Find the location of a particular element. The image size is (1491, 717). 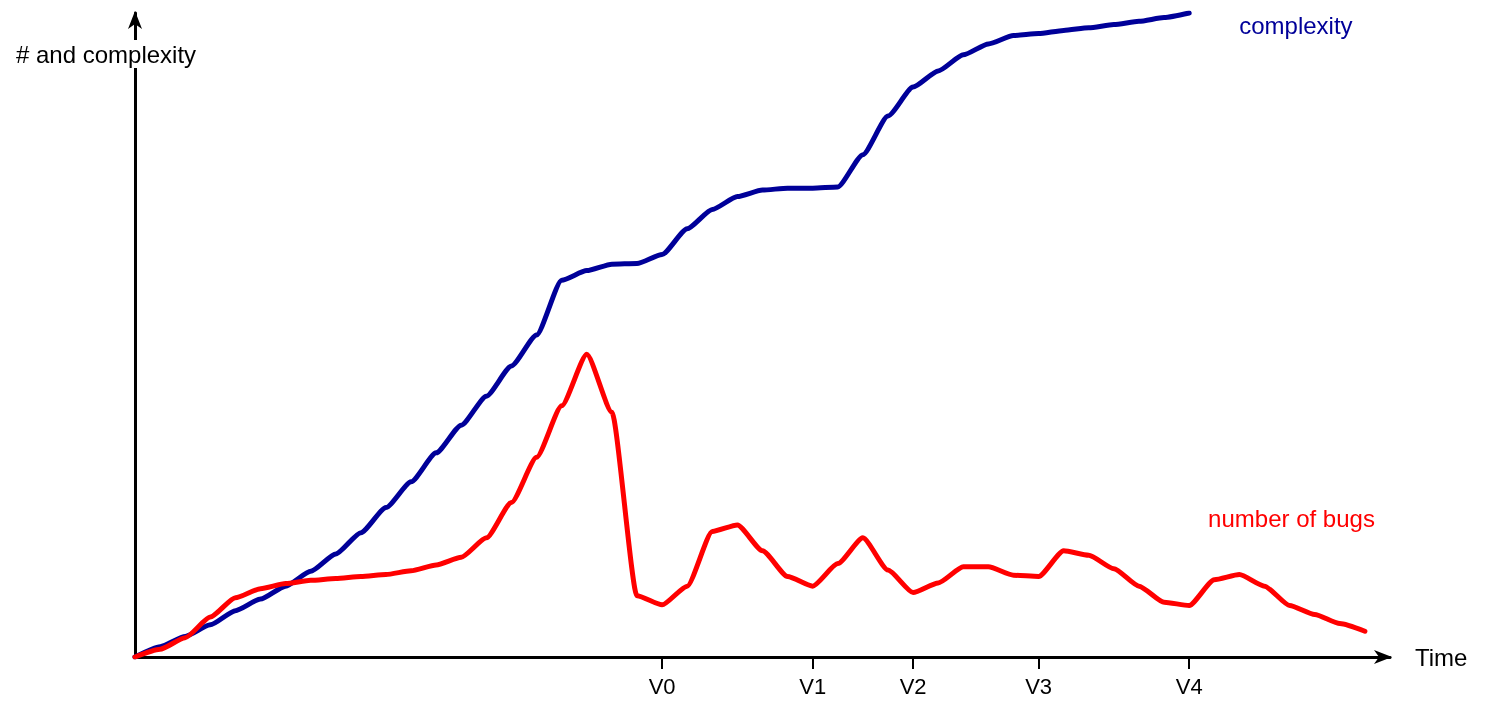

text: complexity is located at coordinates (1296, 25).